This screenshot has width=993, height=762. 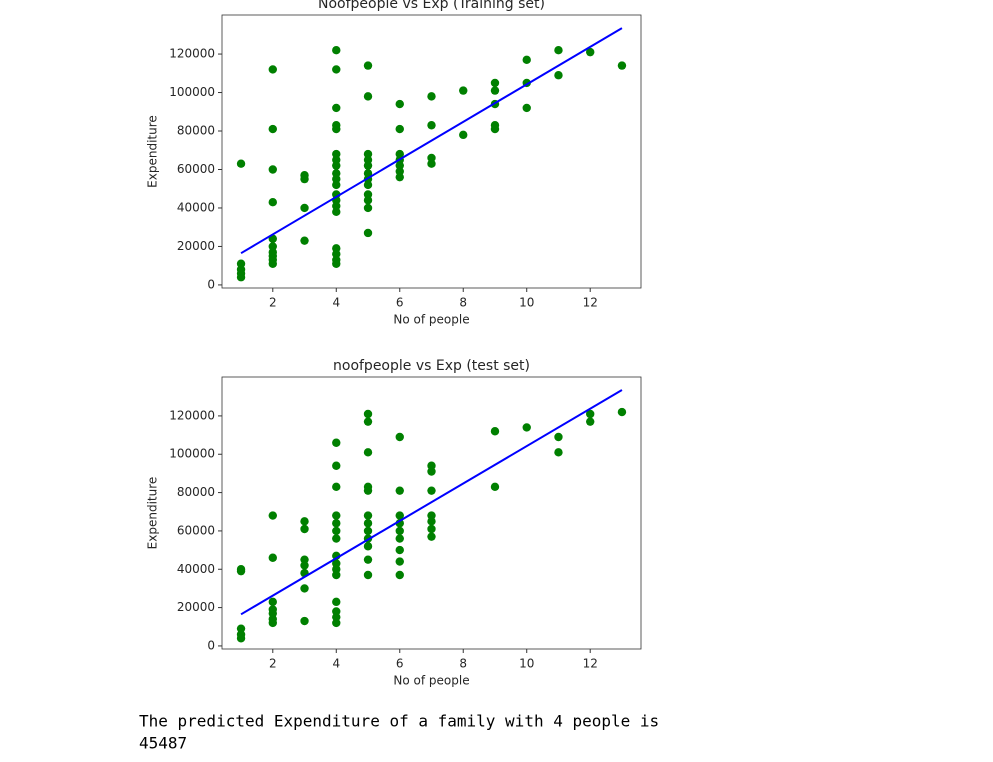 I want to click on y-tick-label: 120000, so click(x=192, y=415).